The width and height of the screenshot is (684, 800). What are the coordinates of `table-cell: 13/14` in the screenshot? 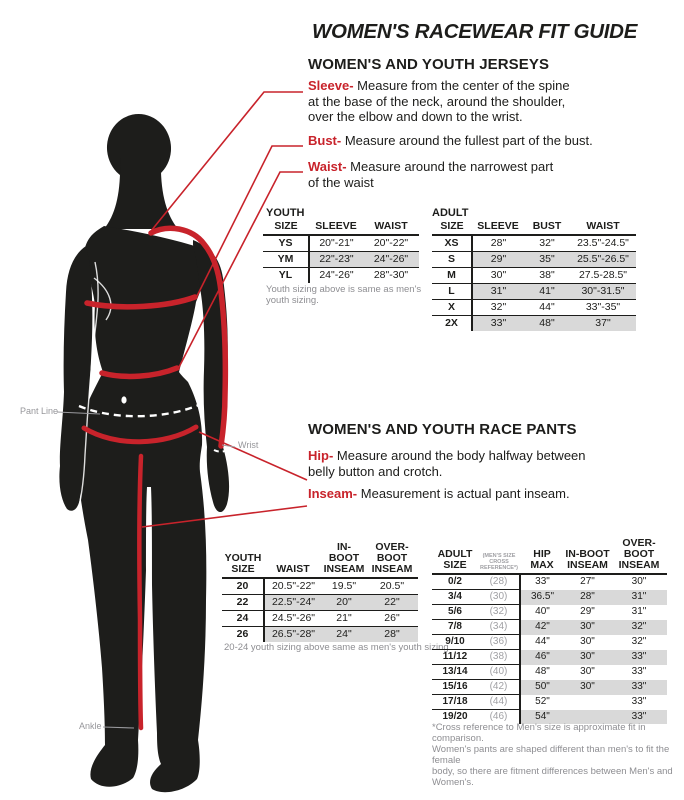 It's located at (455, 672).